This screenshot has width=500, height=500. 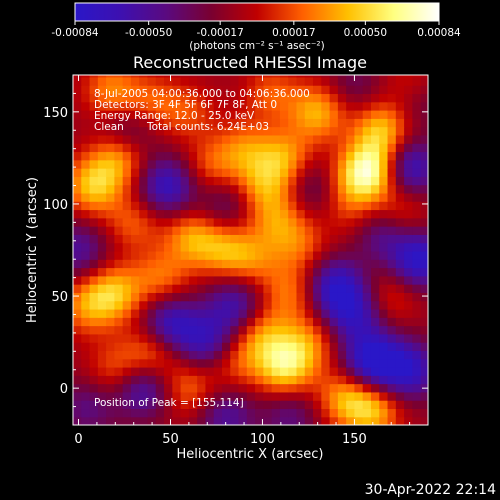 I want to click on y-tick-label: 50, so click(x=59, y=297).